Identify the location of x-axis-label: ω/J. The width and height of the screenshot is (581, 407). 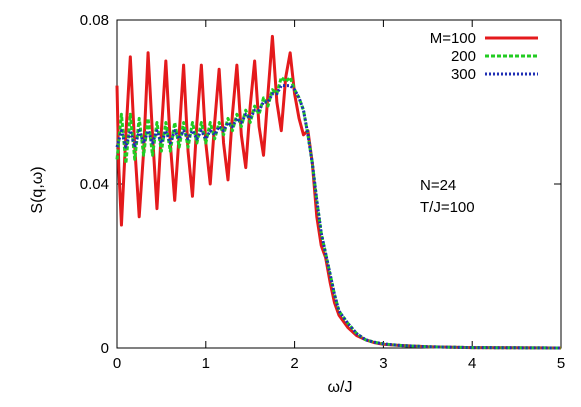
(340, 387).